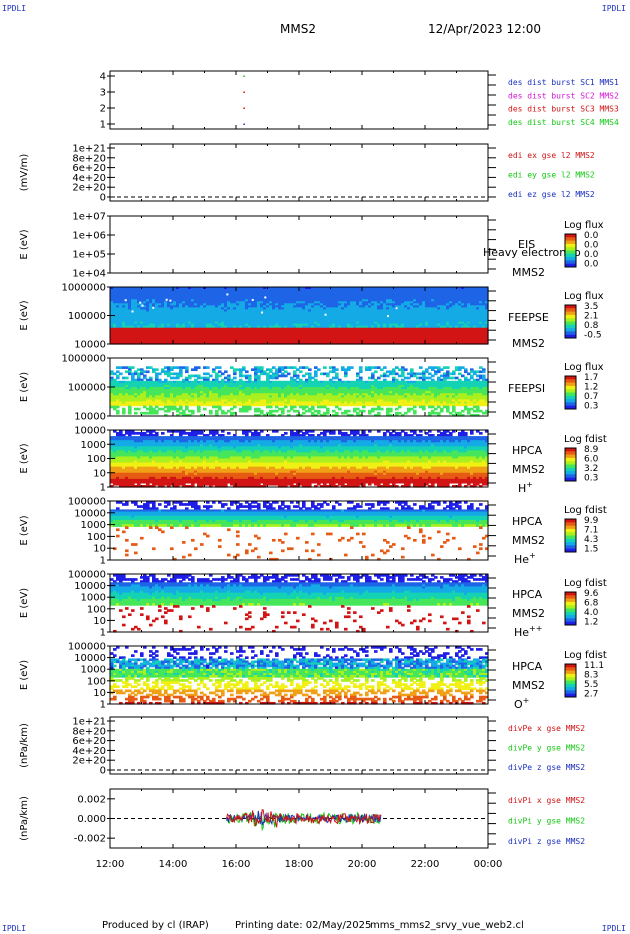  Describe the element at coordinates (591, 326) in the screenshot. I see `colorbar-value: 0.8` at that location.